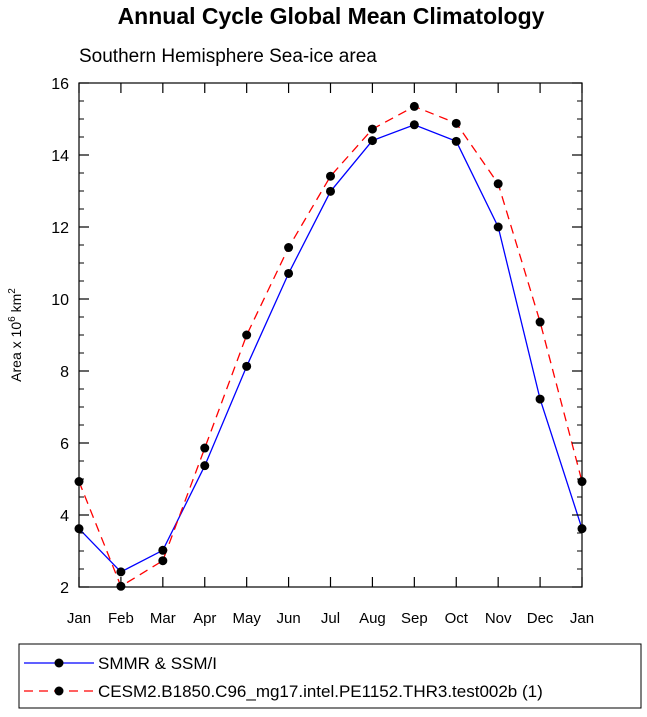  What do you see at coordinates (60, 228) in the screenshot?
I see `y-tick-label: 12` at bounding box center [60, 228].